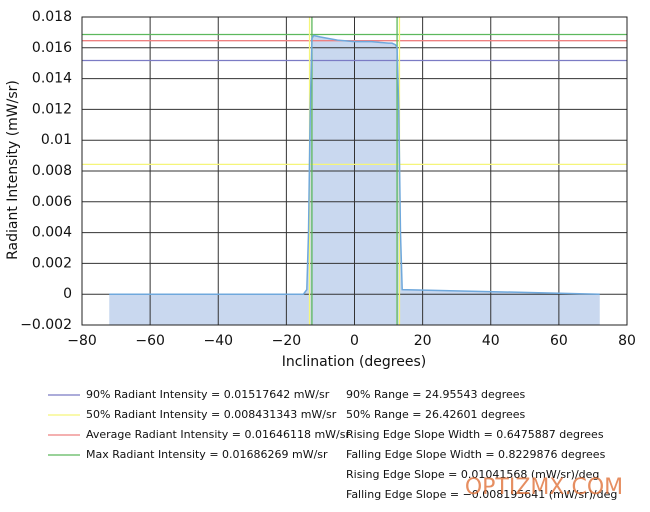 The image size is (650, 512). I want to click on y-tick-label: 0.018, so click(52, 17).